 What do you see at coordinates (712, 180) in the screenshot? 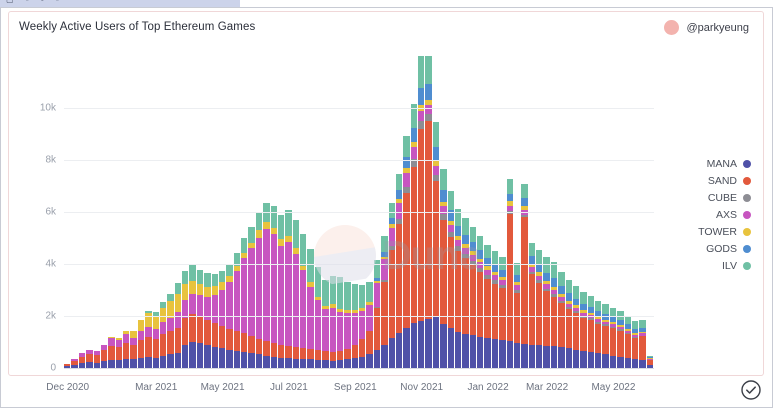
I see `legend-item-sand: SAND` at bounding box center [712, 180].